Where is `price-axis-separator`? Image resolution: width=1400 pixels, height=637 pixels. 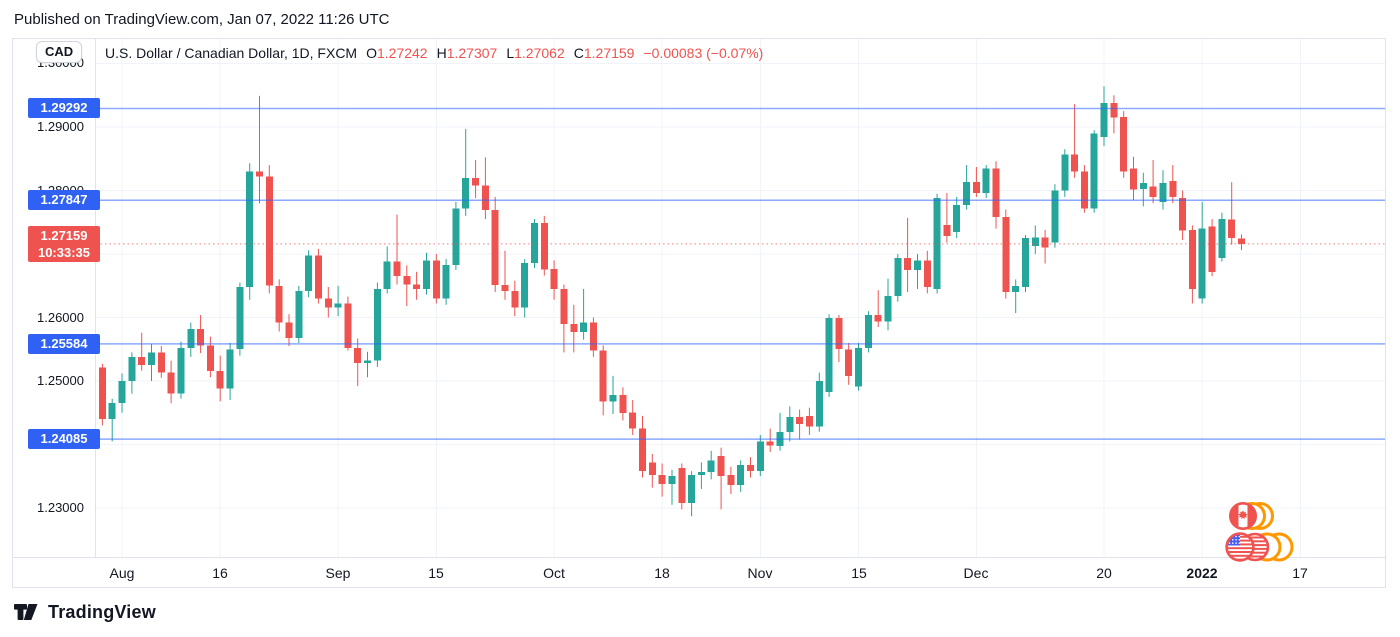 price-axis-separator is located at coordinates (95, 298).